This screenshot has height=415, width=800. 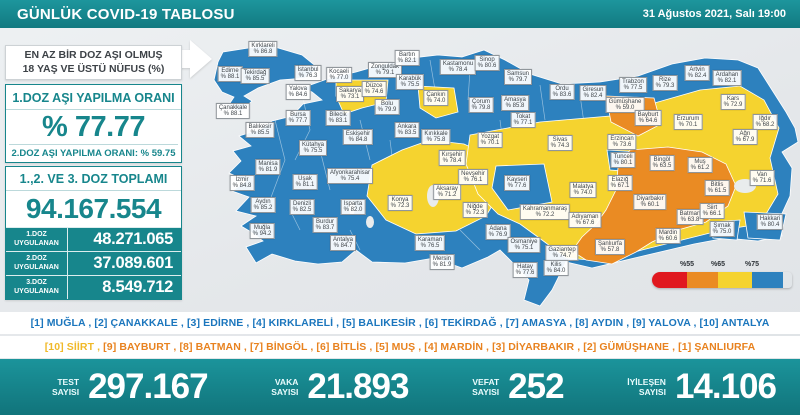 I want to click on dose-row-2: 2.DOZ UYGULANAN 37.089.601, so click(x=93, y=263).